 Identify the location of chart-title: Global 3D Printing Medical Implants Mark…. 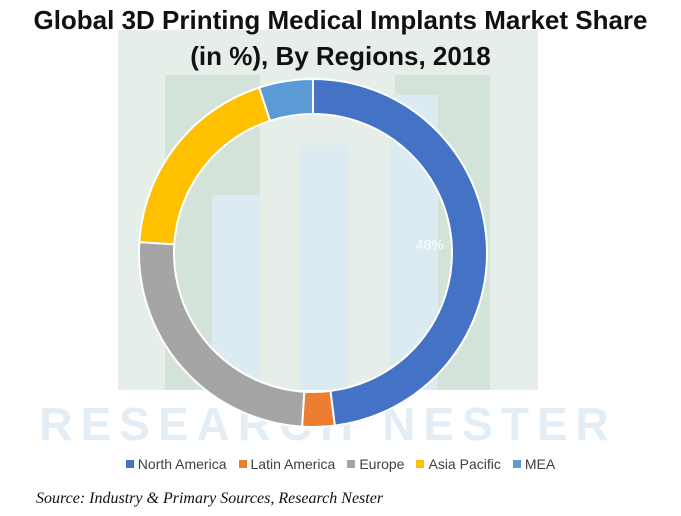
(340, 38).